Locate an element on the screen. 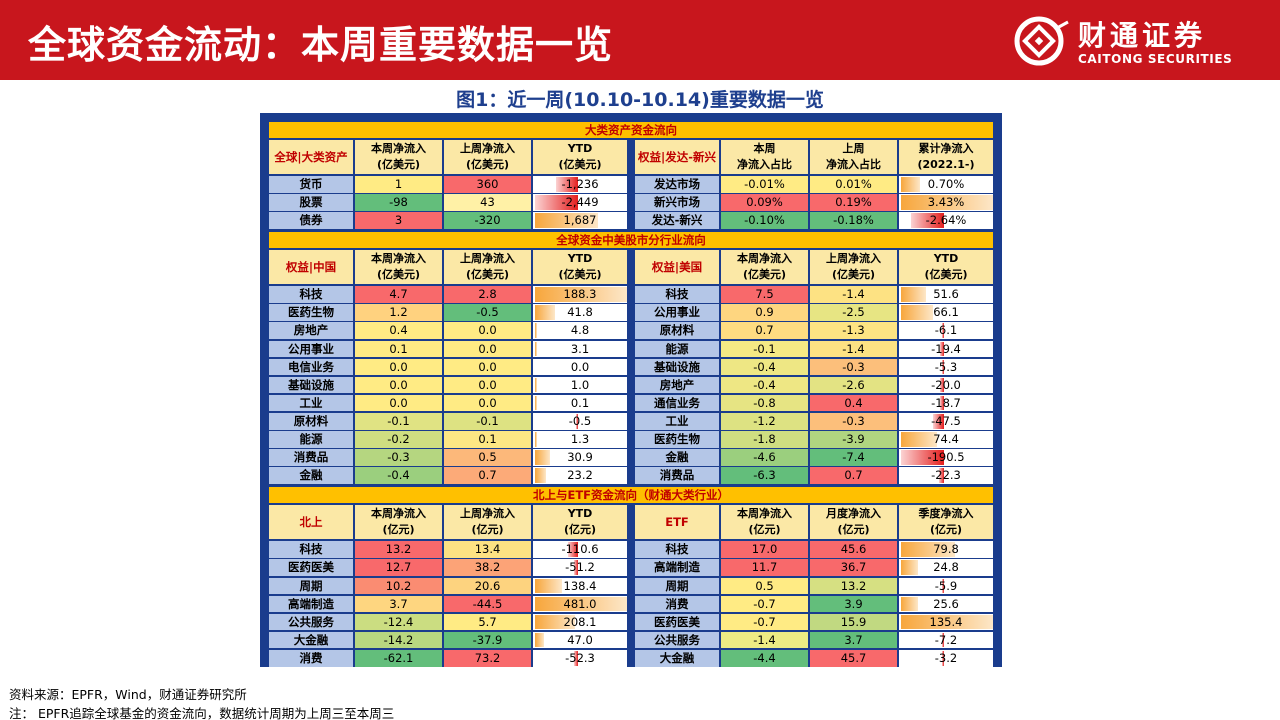 The height and width of the screenshot is (720, 1280). column-header: 本周净流入 (亿元) is located at coordinates (764, 522).